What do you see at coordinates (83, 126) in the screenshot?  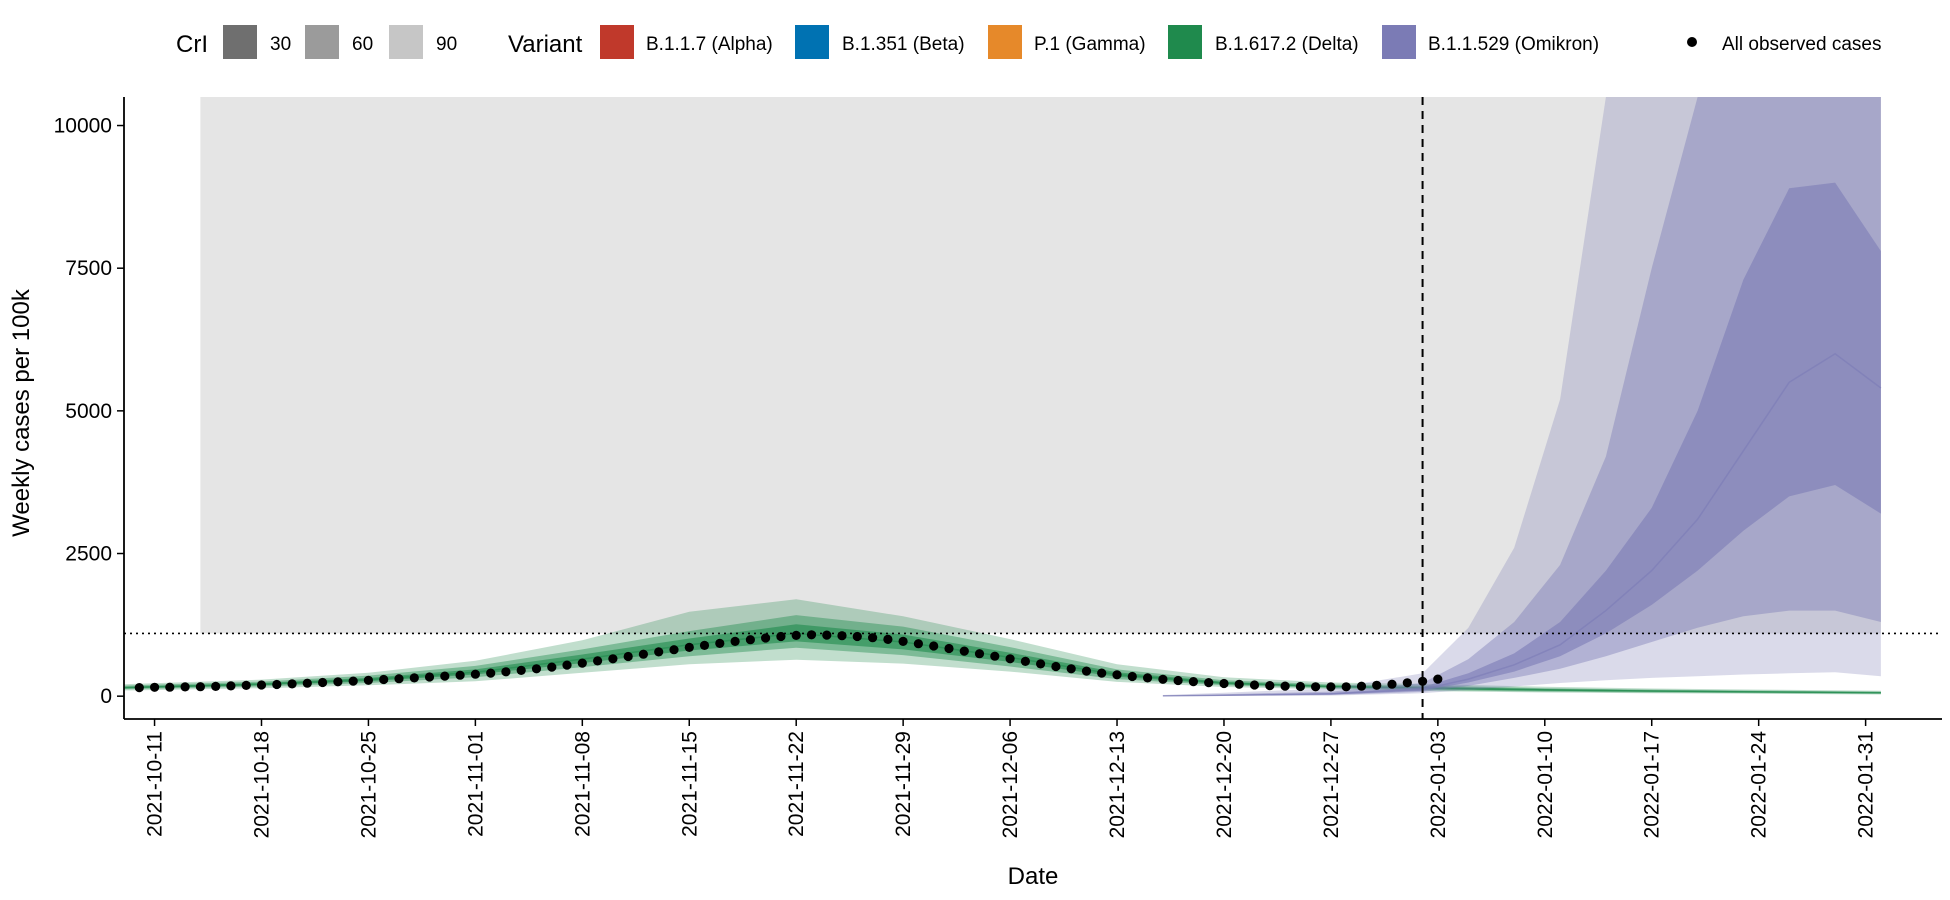 I see `y-tick-label: 10000` at bounding box center [83, 126].